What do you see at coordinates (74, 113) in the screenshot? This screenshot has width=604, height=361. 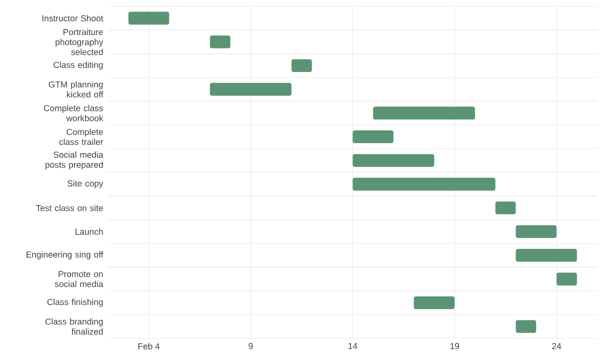 I see `y-tick-label: Complete class workbook` at bounding box center [74, 113].